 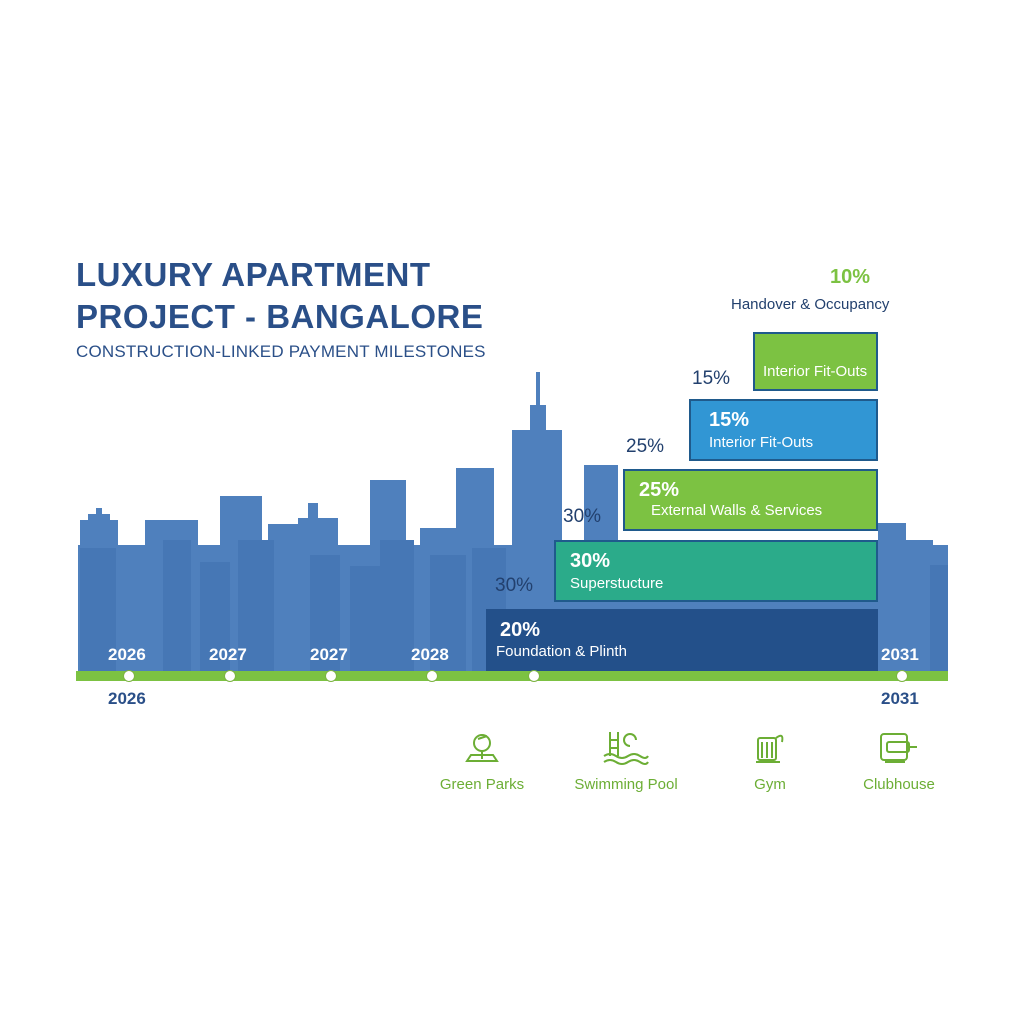 What do you see at coordinates (482, 784) in the screenshot?
I see `amenity-label: Green Parks` at bounding box center [482, 784].